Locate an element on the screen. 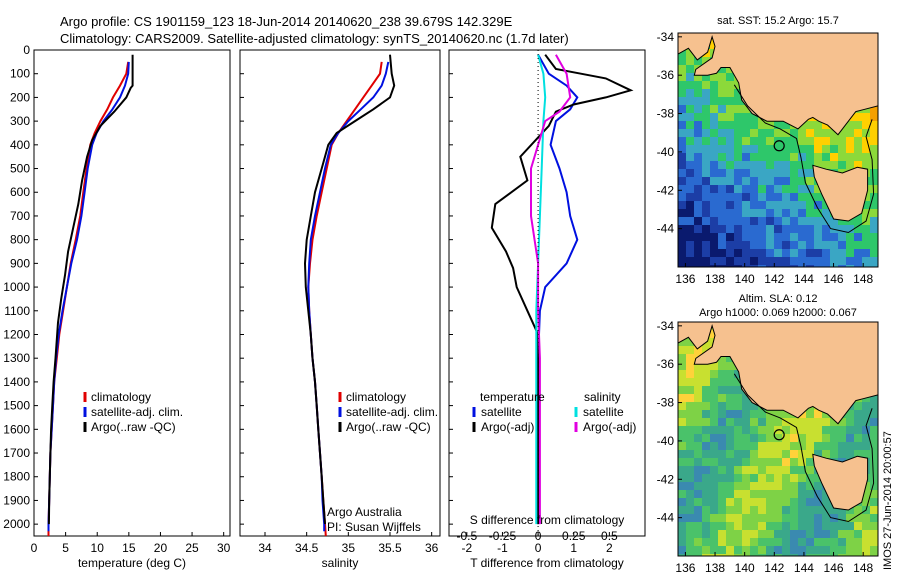 The height and width of the screenshot is (580, 900). x-tick-label-s: -0.5 is located at coordinates (466, 536).